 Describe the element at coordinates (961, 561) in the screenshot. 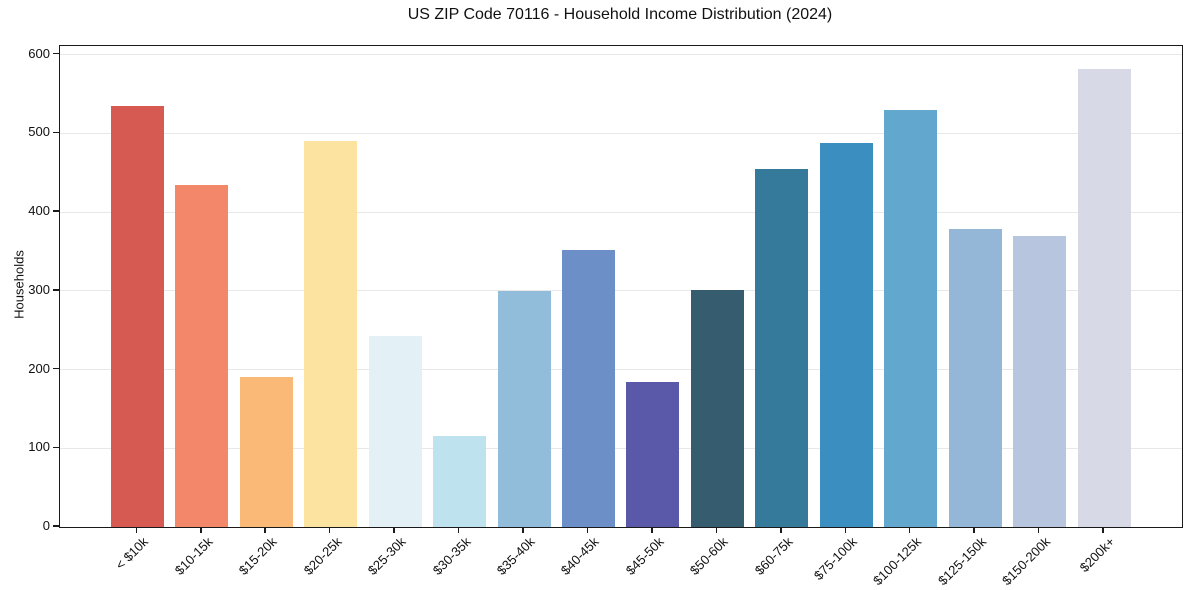

I see `x-tick-label-14: $125-150k` at that location.